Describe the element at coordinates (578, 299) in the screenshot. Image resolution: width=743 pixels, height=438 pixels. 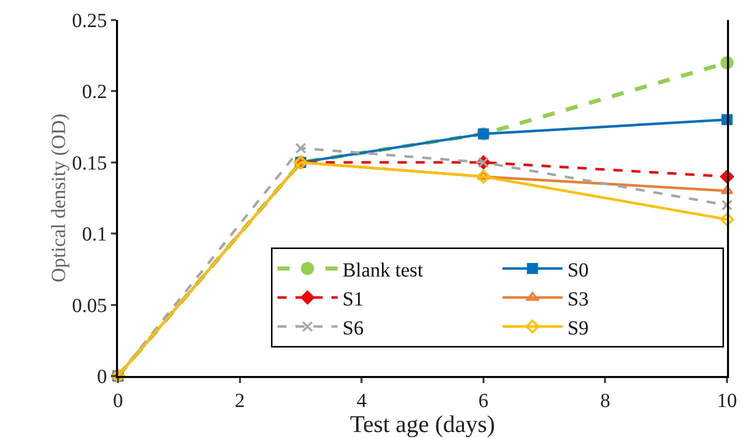
I see `legend-label: S3` at that location.